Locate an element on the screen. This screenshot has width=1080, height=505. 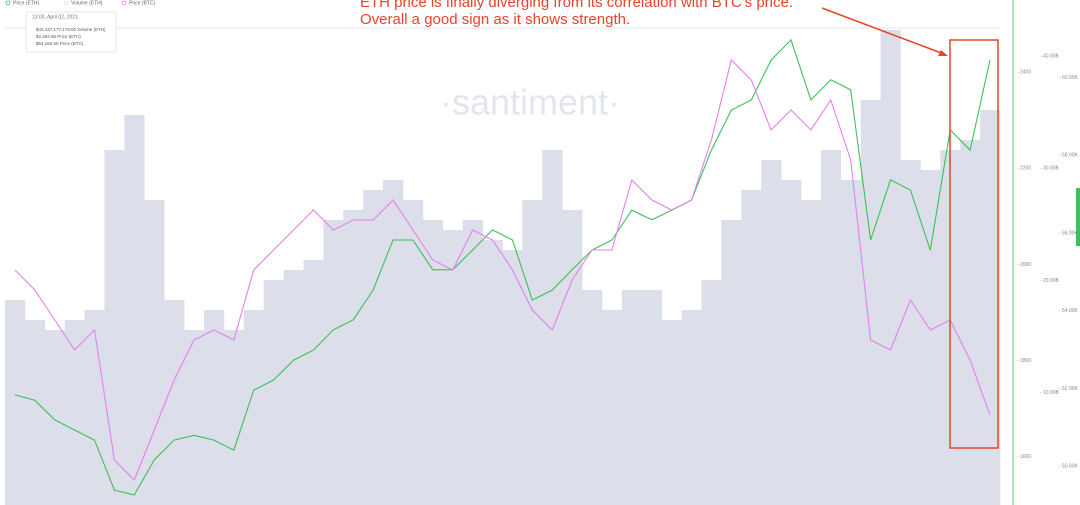
arrow is located at coordinates (883, 31).